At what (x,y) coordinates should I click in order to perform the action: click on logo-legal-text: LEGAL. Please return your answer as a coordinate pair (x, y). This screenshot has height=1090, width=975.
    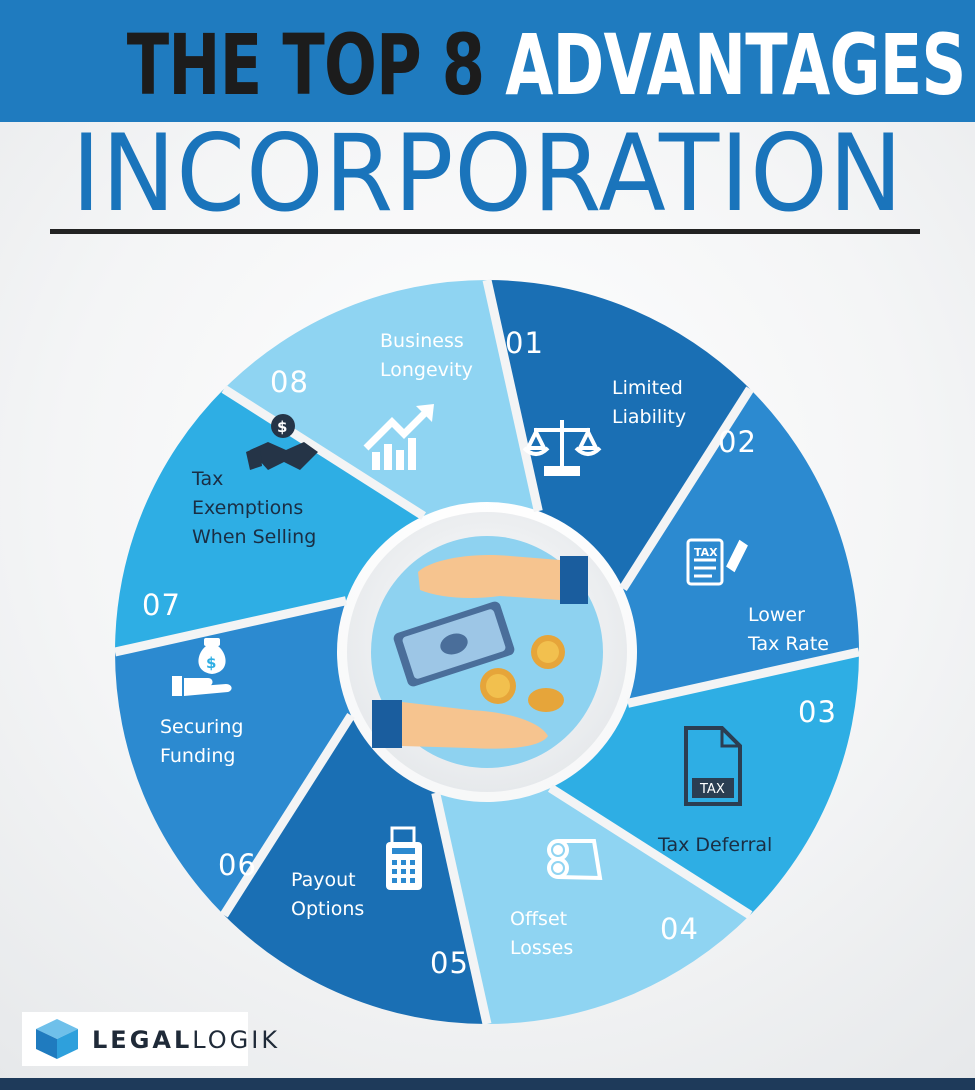
    Looking at the image, I should click on (142, 1040).